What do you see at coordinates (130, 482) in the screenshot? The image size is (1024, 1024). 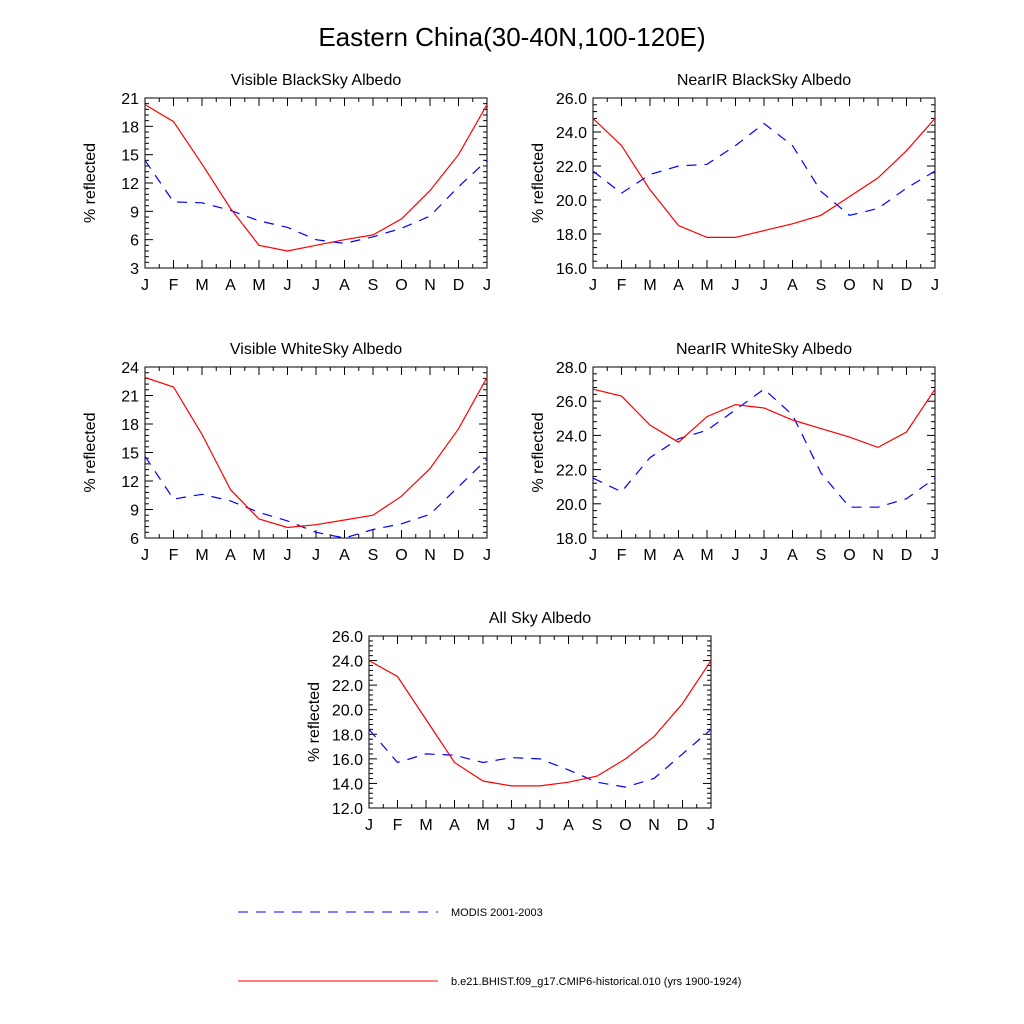 I see `y-tick-label: 12` at bounding box center [130, 482].